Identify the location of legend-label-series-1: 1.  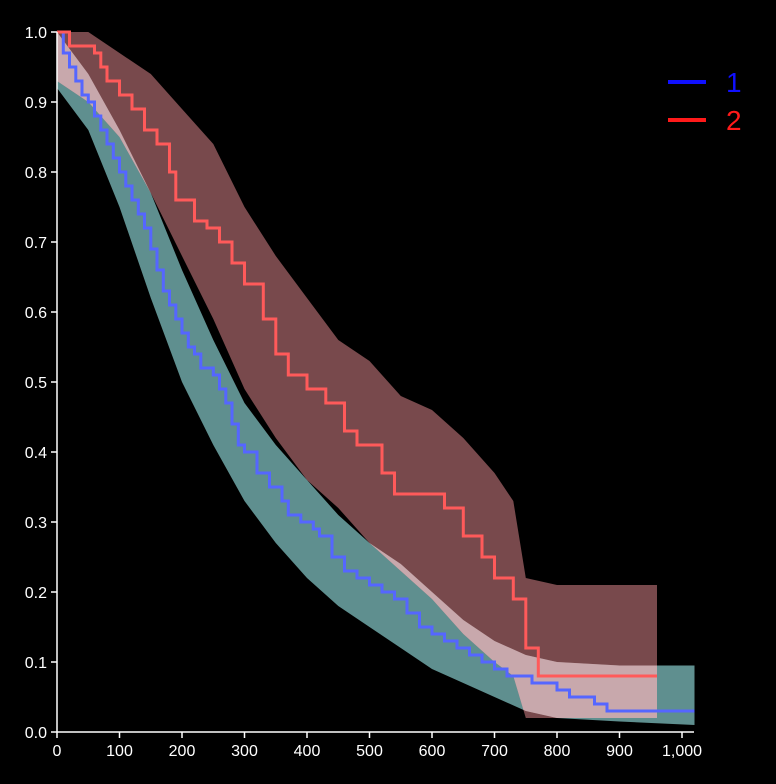
(734, 82).